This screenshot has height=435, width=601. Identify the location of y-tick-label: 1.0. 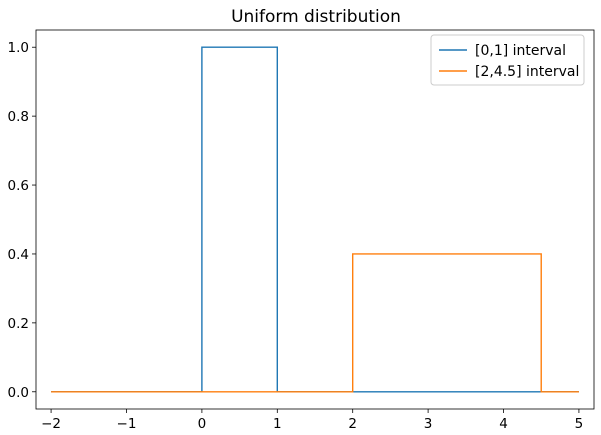
(18, 48).